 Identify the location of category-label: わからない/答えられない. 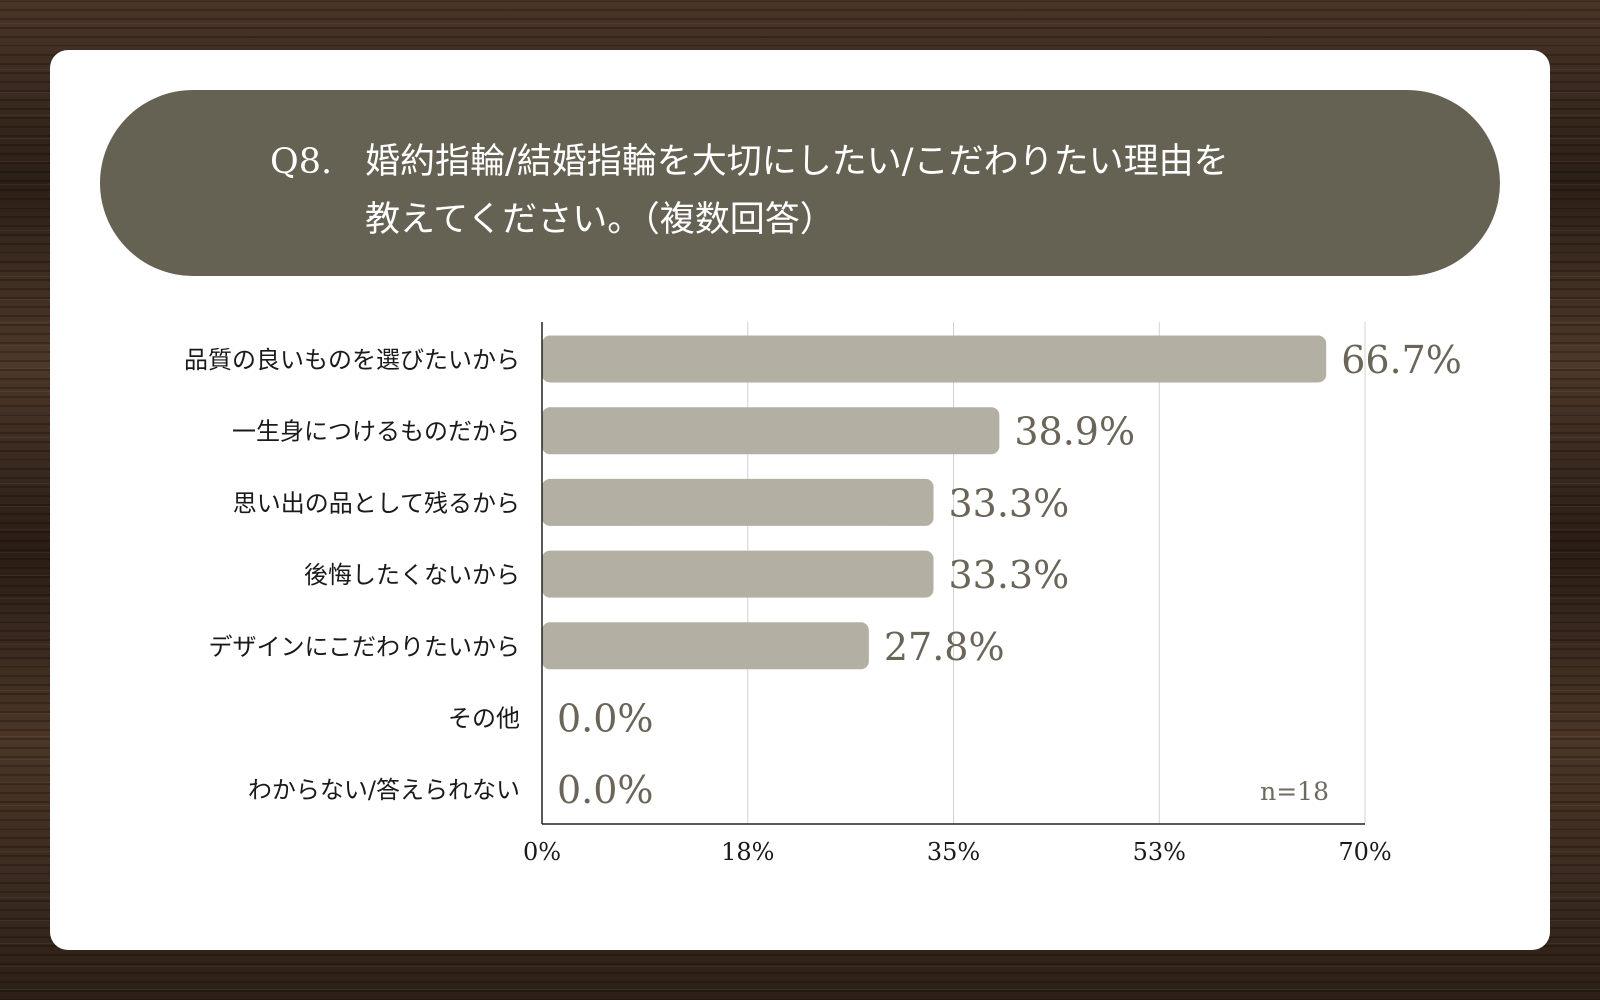
(384, 790).